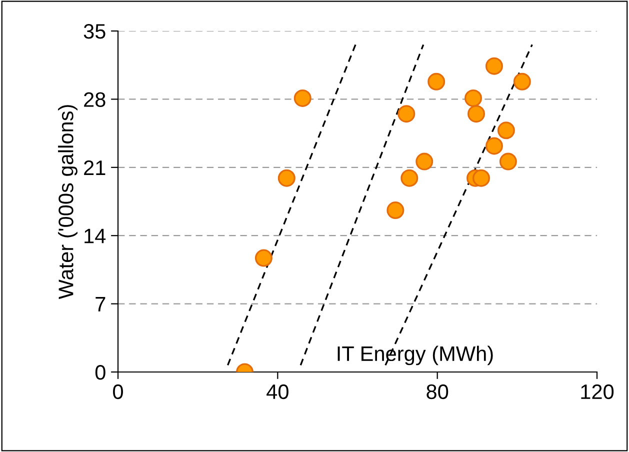 The width and height of the screenshot is (629, 452). What do you see at coordinates (101, 304) in the screenshot?
I see `y-tick-label: 7` at bounding box center [101, 304].